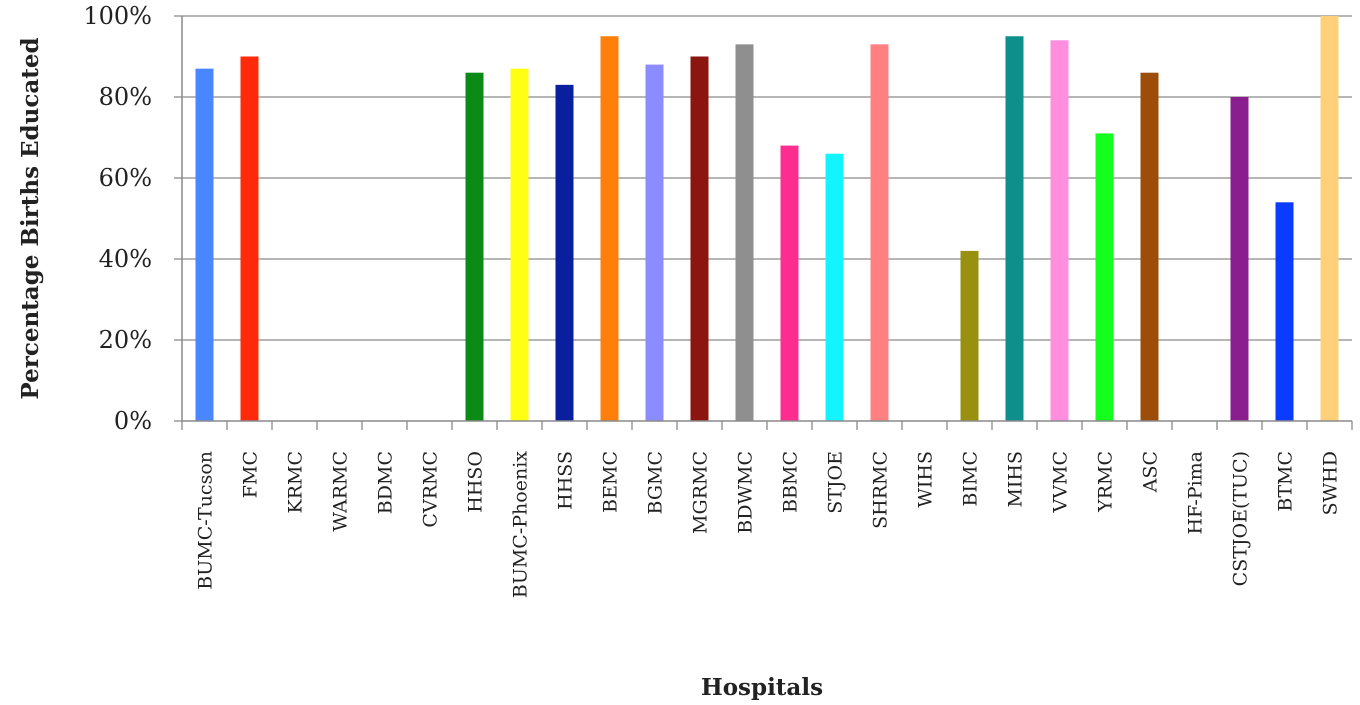  I want to click on bar-bemc, so click(609, 228).